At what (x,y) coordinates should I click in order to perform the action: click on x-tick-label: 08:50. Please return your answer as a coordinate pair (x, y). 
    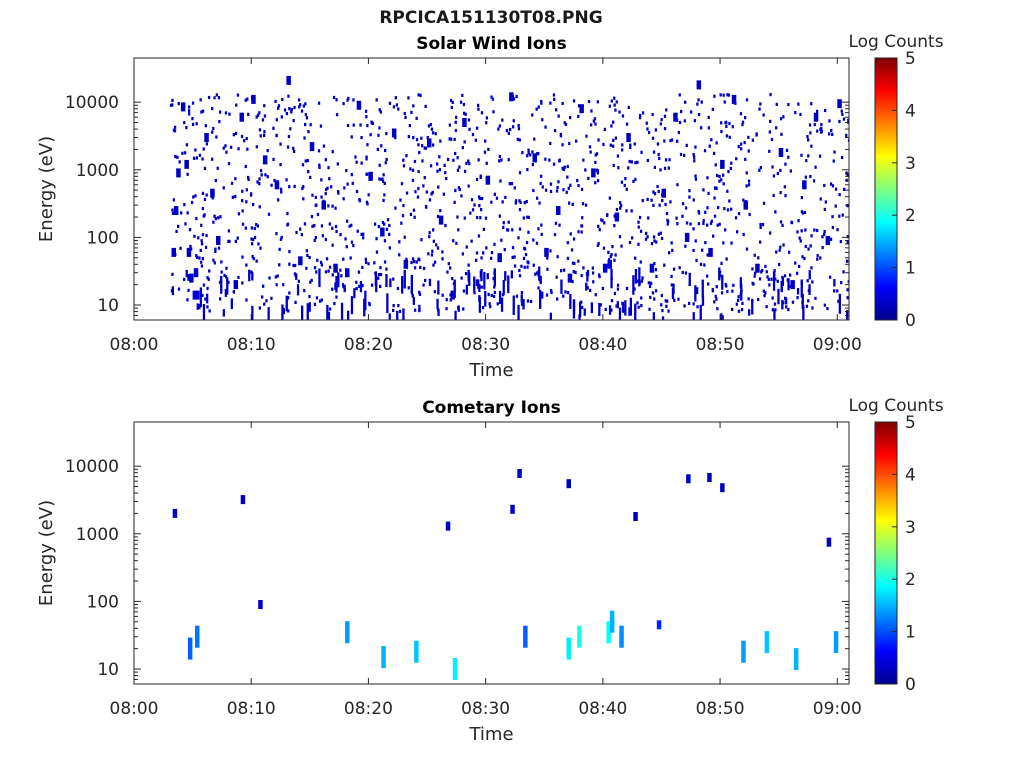
    Looking at the image, I should click on (720, 709).